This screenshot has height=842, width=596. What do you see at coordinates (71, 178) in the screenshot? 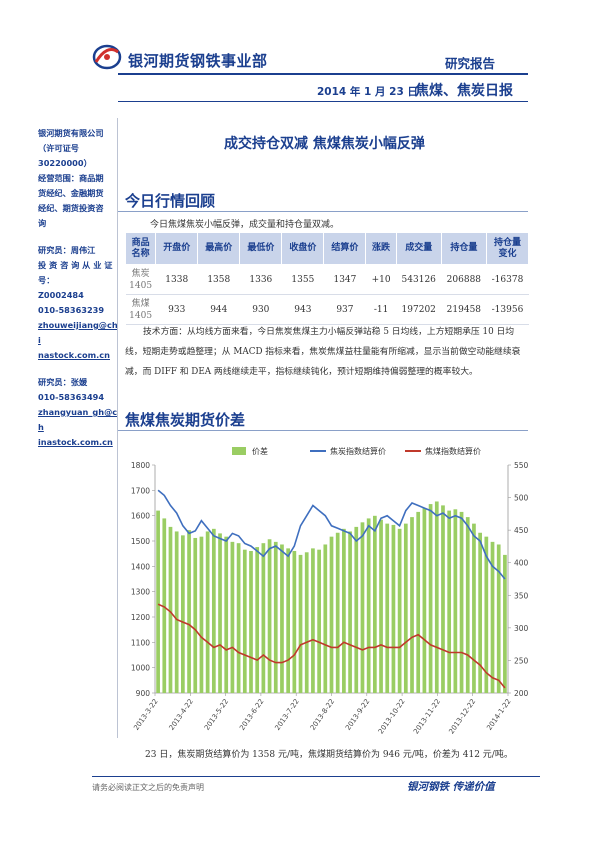
I see `company-info-line: 经营范围：商品期` at bounding box center [71, 178].